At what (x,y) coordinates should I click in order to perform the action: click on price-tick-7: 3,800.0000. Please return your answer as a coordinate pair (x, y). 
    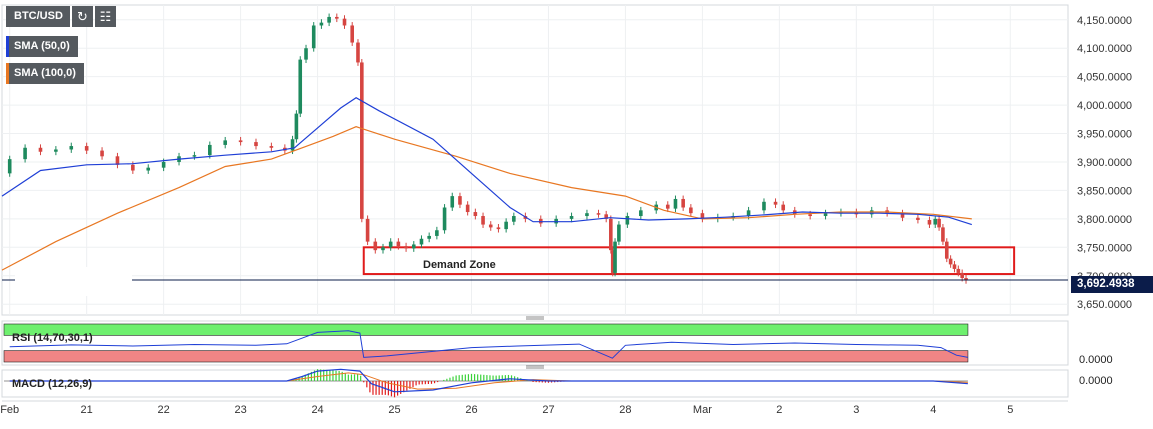
    Looking at the image, I should click on (1104, 220).